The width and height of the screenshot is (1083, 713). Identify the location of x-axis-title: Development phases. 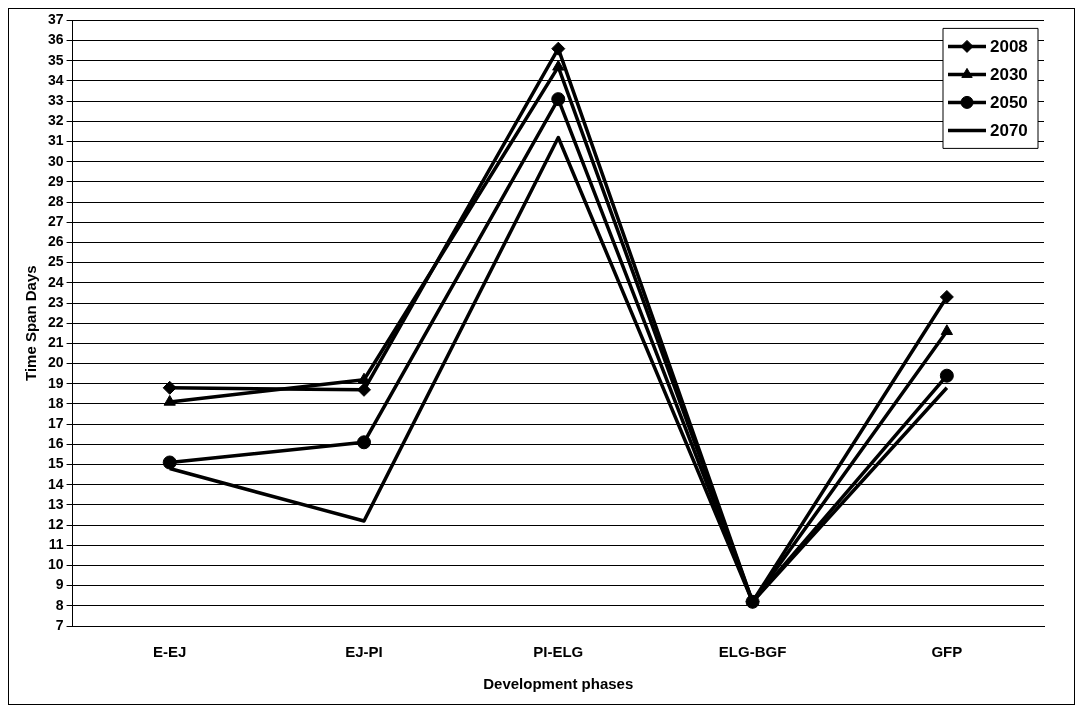
(558, 684).